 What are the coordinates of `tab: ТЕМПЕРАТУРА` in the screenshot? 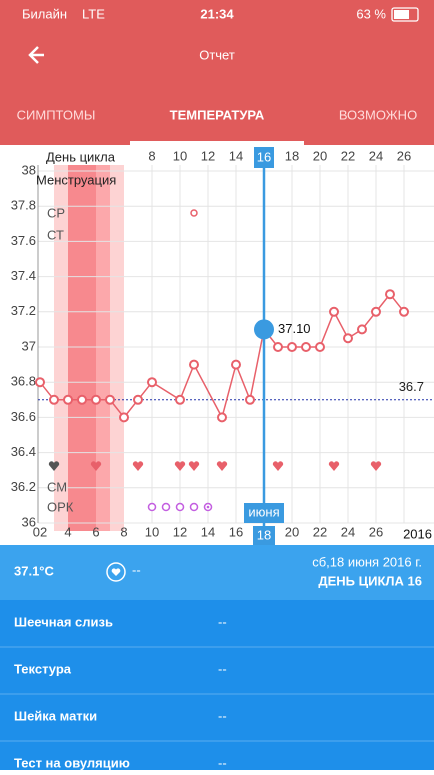 It's located at (217, 114).